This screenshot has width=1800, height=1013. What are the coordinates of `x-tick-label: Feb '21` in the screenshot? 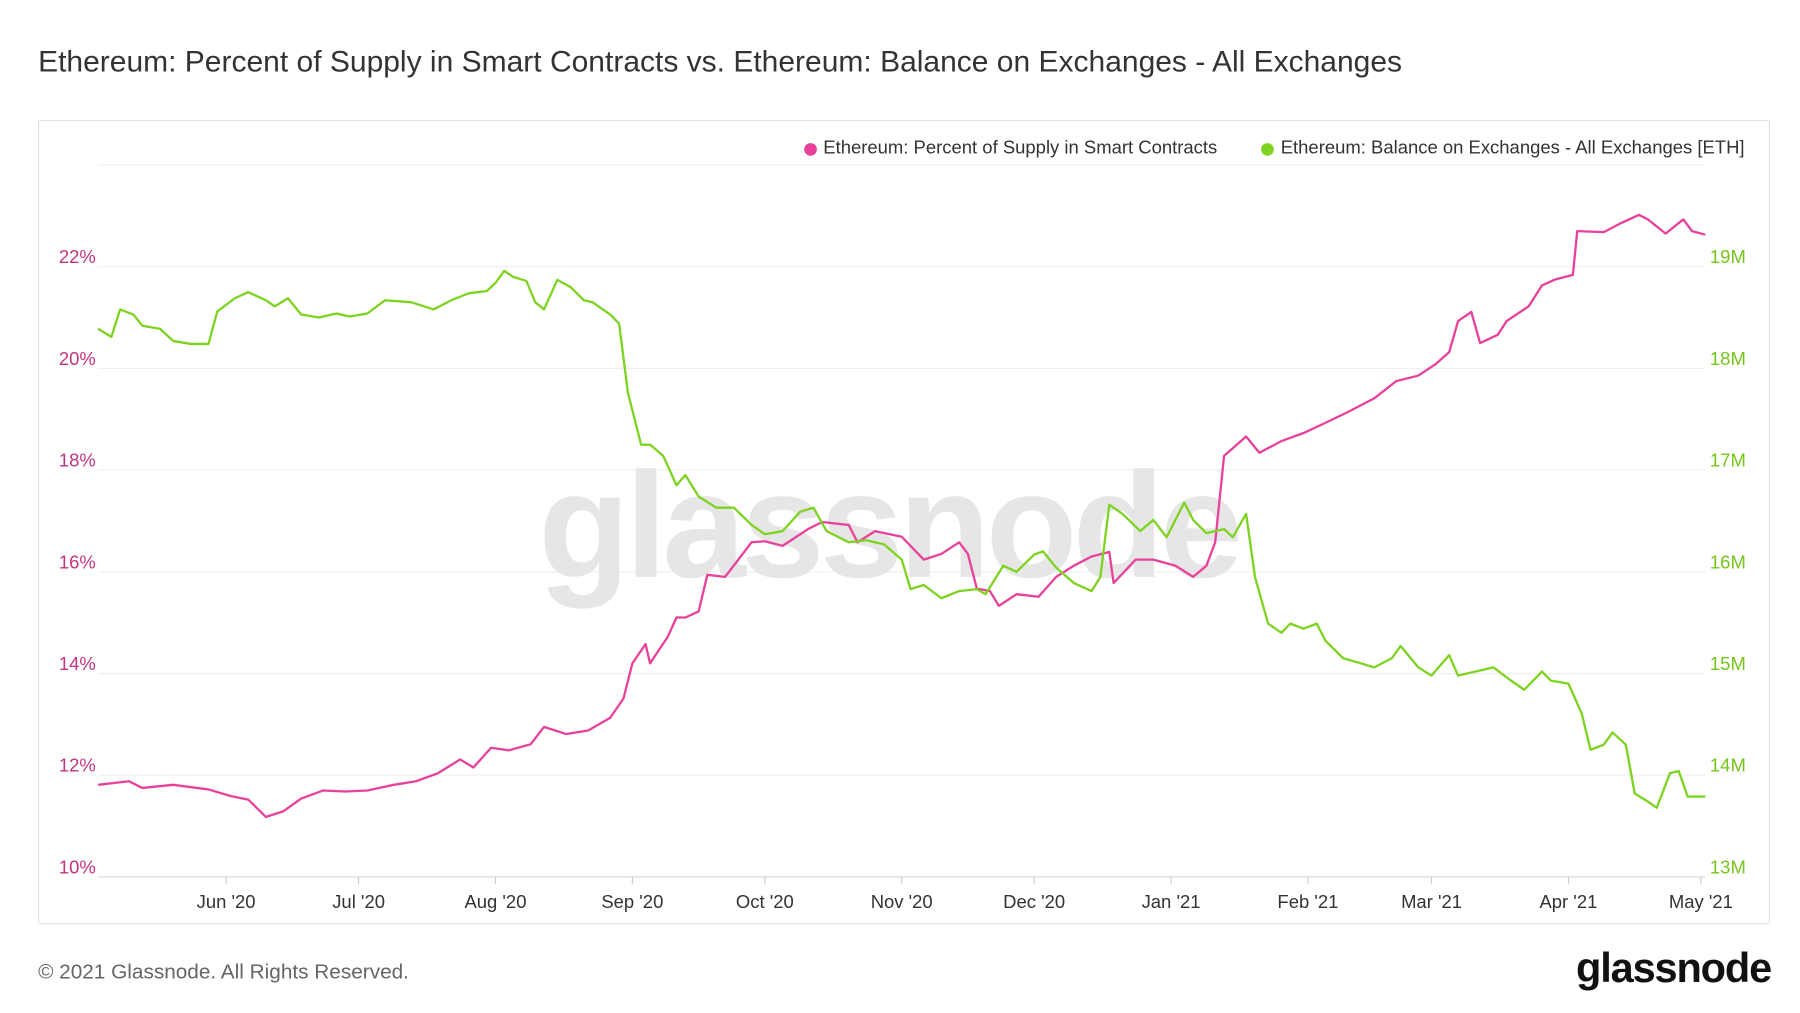 It's located at (1307, 901).